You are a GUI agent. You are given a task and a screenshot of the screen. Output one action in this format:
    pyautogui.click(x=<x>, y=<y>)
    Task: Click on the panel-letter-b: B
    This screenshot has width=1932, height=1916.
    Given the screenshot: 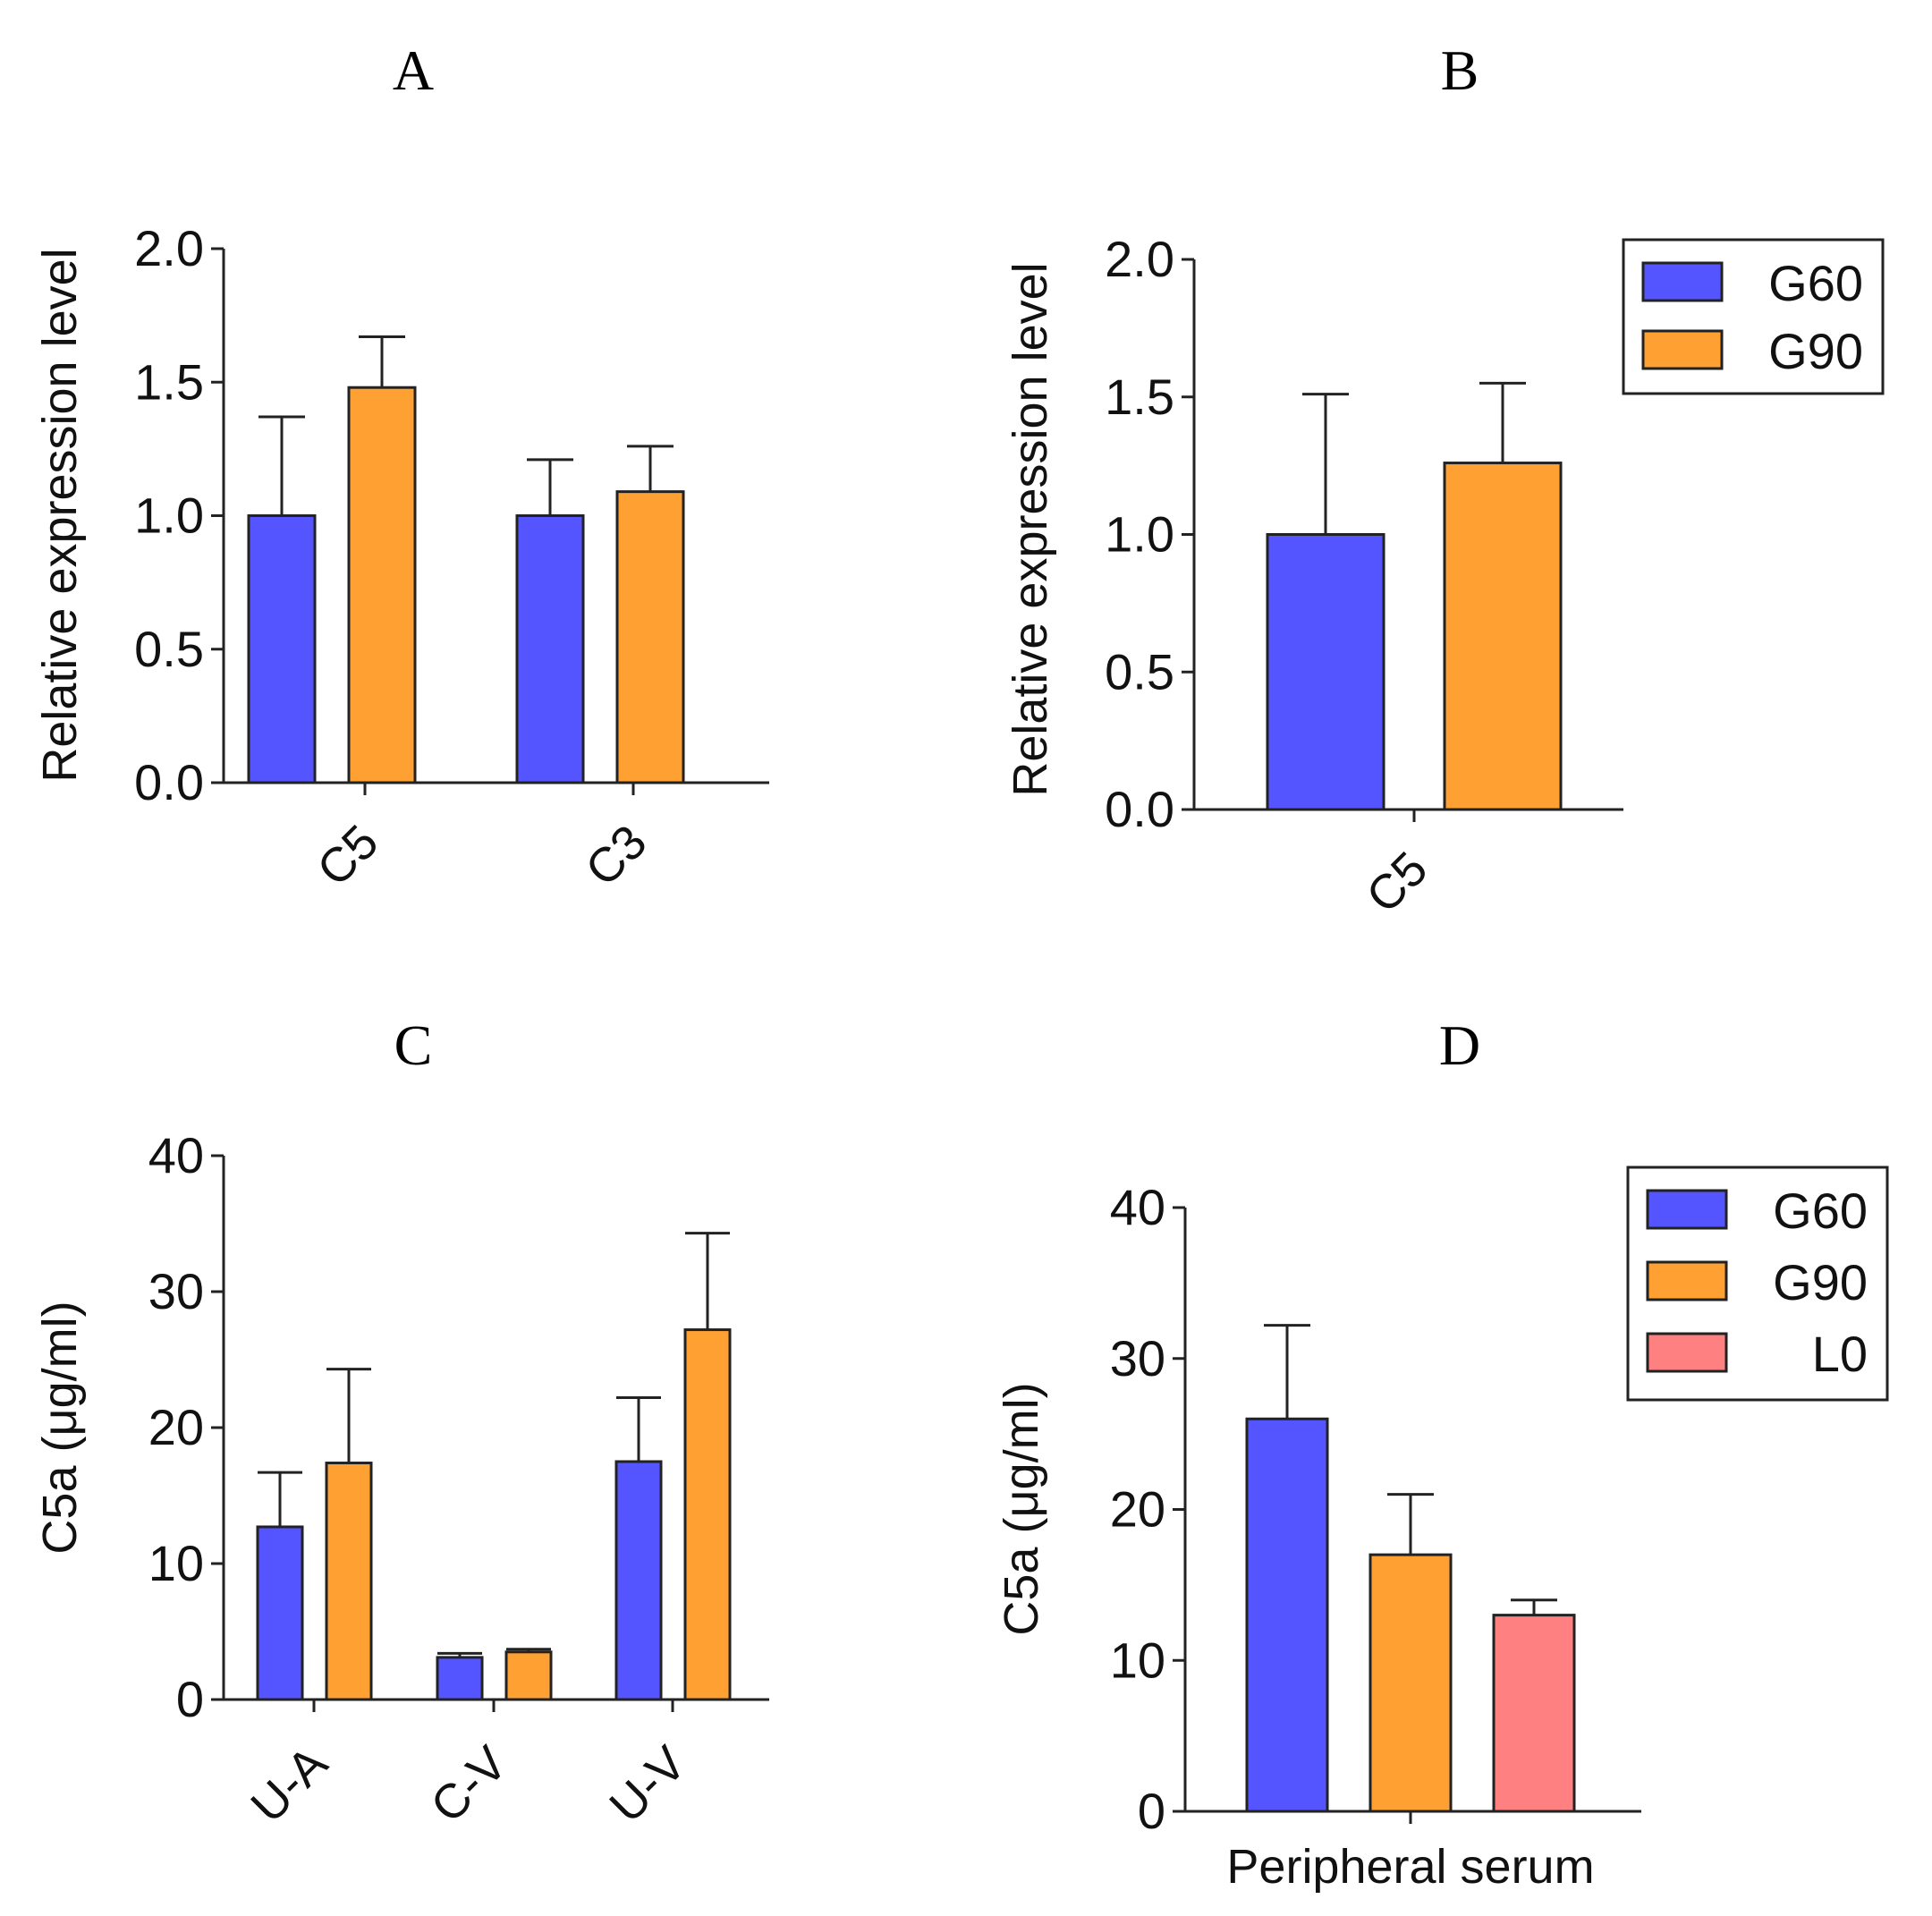 What is the action you would take?
    pyautogui.click(x=1460, y=70)
    